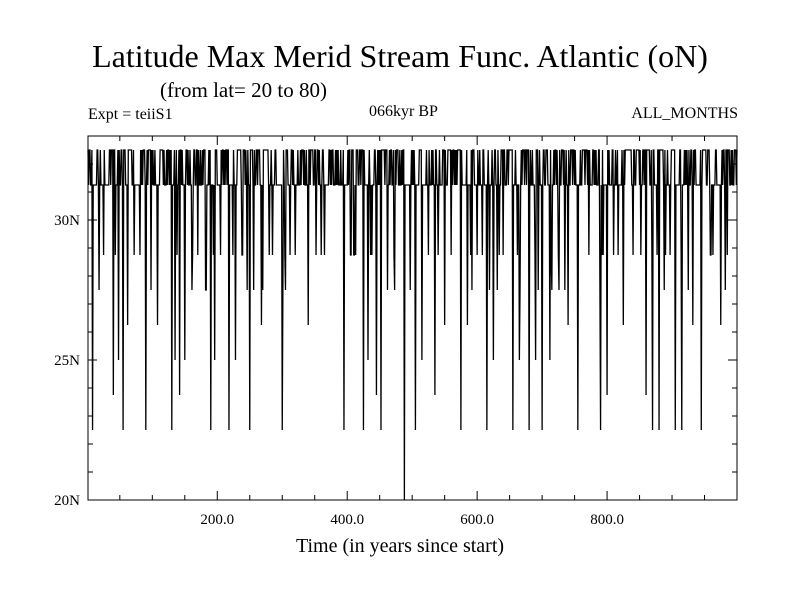  What do you see at coordinates (130, 114) in the screenshot?
I see `experiment-label: Expt = teiiS1` at bounding box center [130, 114].